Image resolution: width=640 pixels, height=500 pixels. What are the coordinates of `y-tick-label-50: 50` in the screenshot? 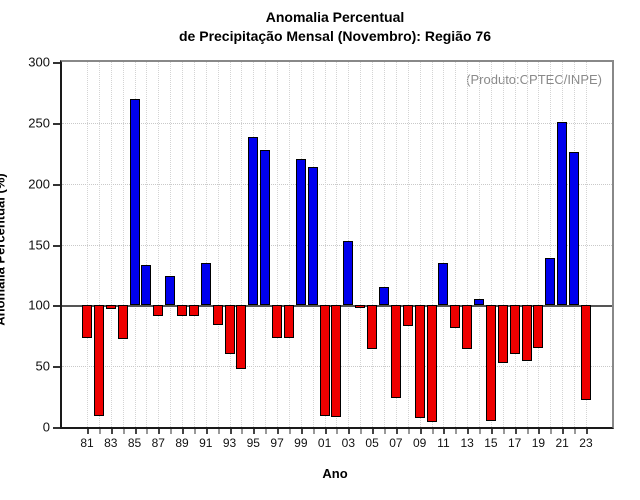 It's located at (42, 366).